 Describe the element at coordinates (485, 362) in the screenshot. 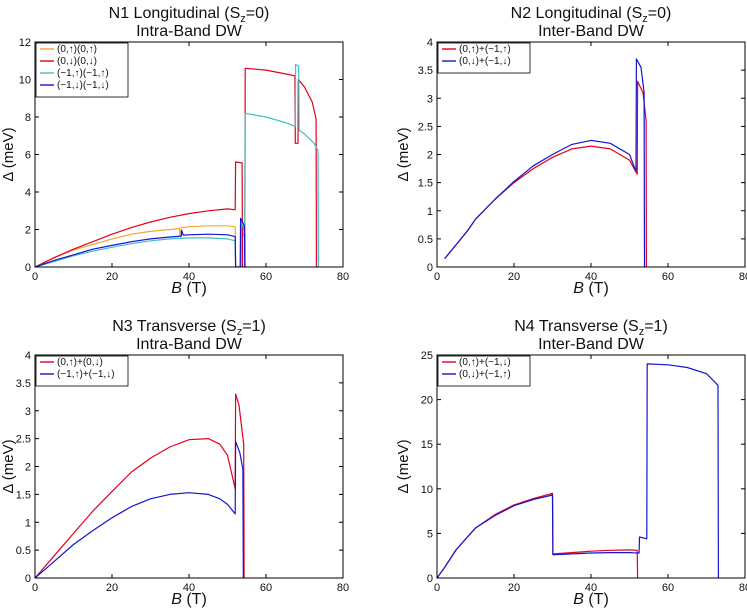

I see `legend-label: (0,↑)+(−1,↓)` at that location.